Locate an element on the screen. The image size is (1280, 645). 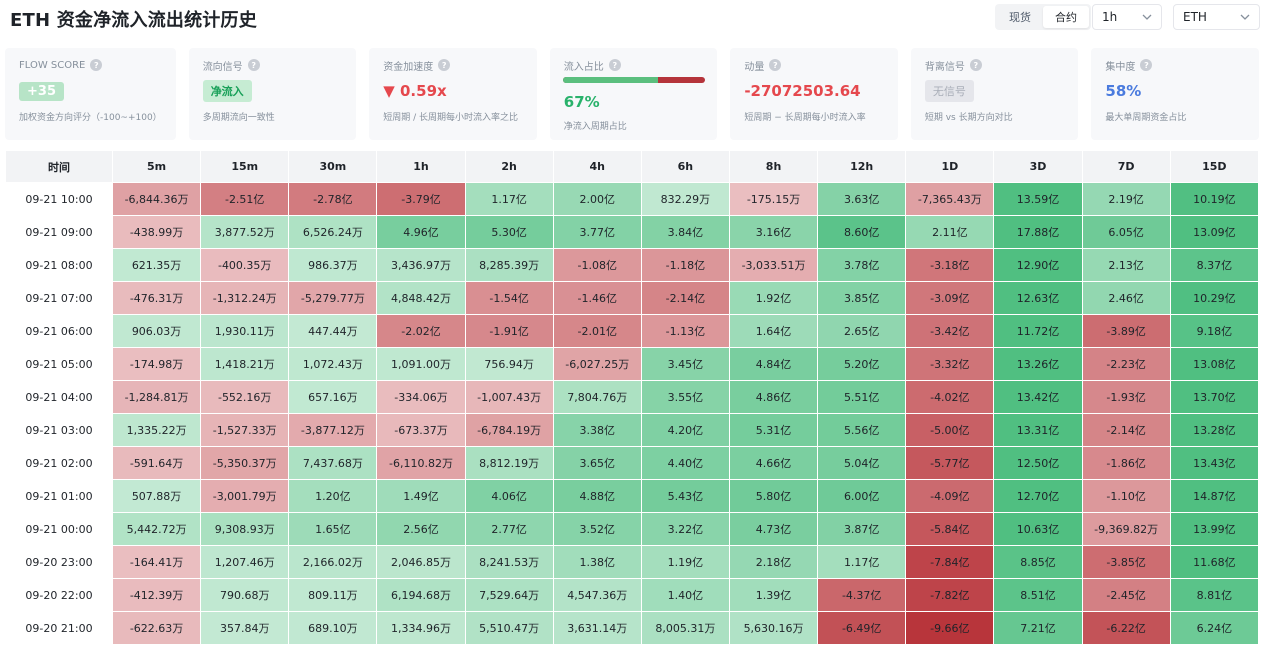
flow-cell: -7,365.43万 is located at coordinates (950, 199).